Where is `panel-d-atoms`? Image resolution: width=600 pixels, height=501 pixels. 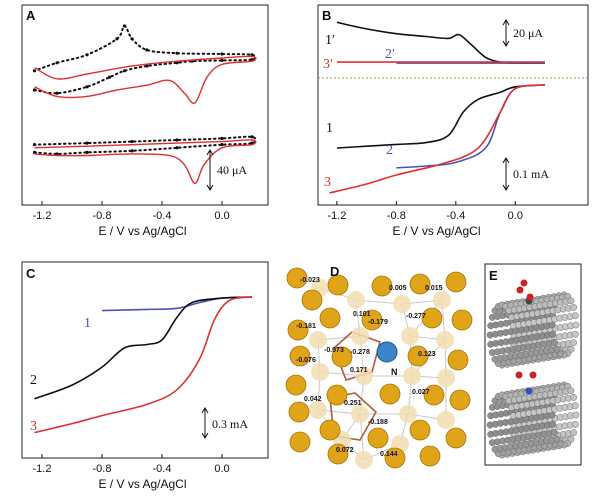
panel-d-atoms is located at coordinates (379, 368).